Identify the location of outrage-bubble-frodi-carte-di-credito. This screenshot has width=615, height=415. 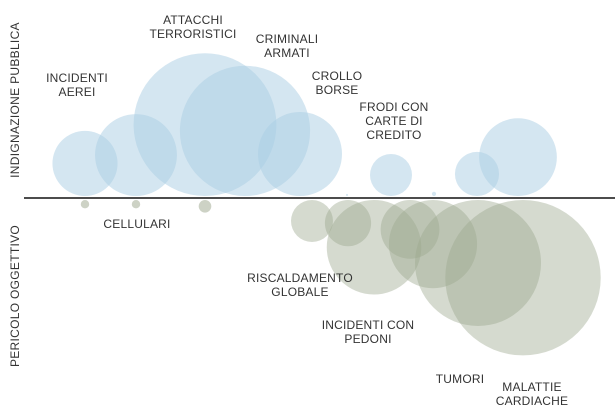
(391, 175).